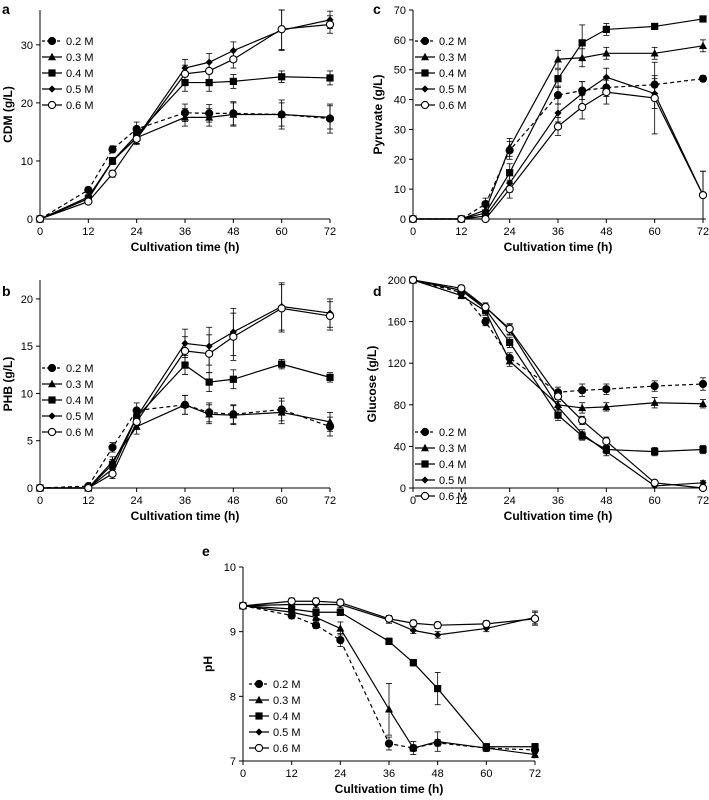  I want to click on x-axis-label: Cultivation time (h), so click(185, 247).